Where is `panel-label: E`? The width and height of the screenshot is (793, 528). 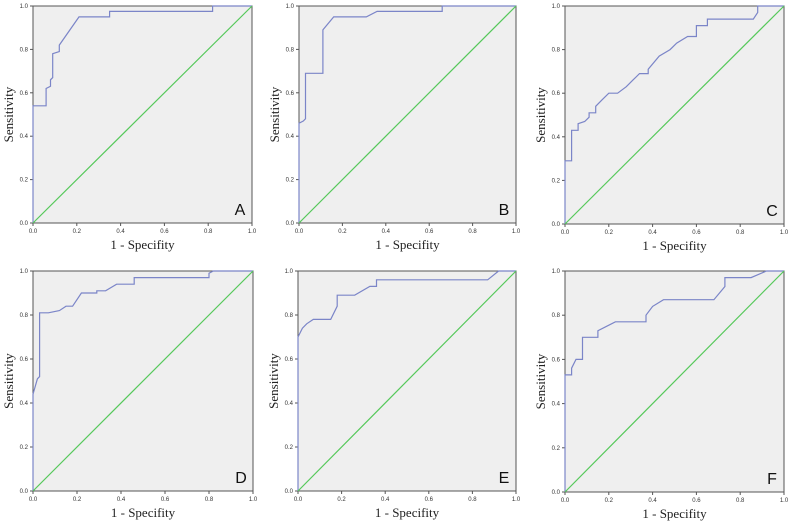 panel-label: E is located at coordinates (504, 478).